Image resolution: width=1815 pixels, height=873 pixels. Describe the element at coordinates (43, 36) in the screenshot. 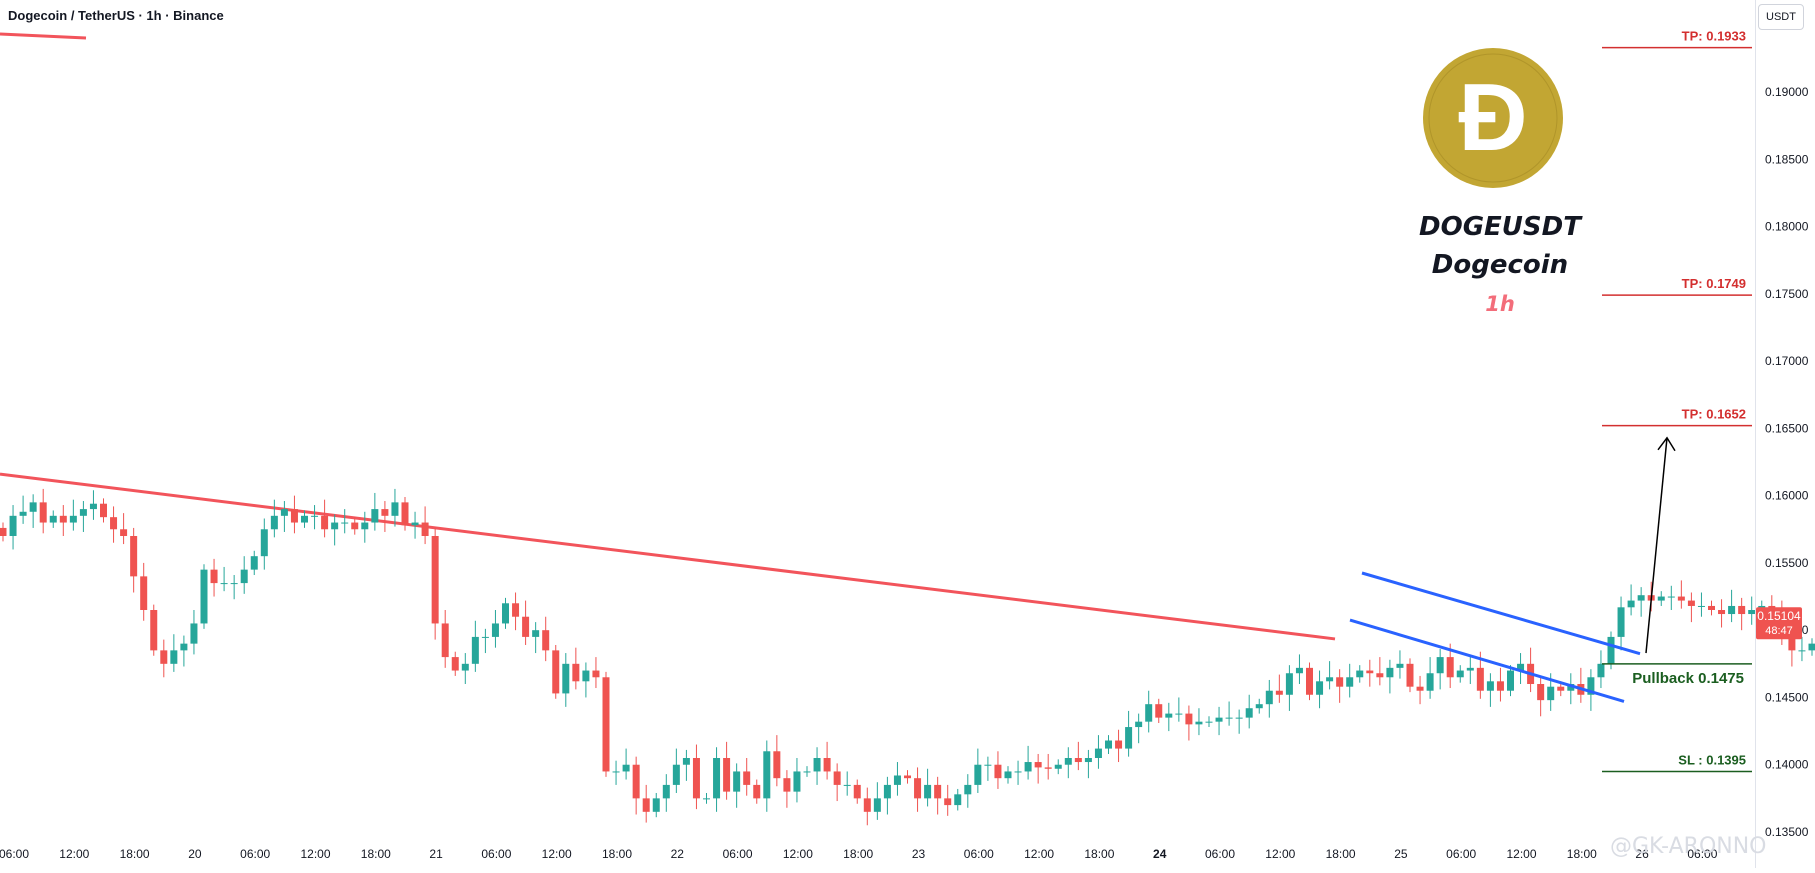

I see `prior-trendline-fragment` at that location.